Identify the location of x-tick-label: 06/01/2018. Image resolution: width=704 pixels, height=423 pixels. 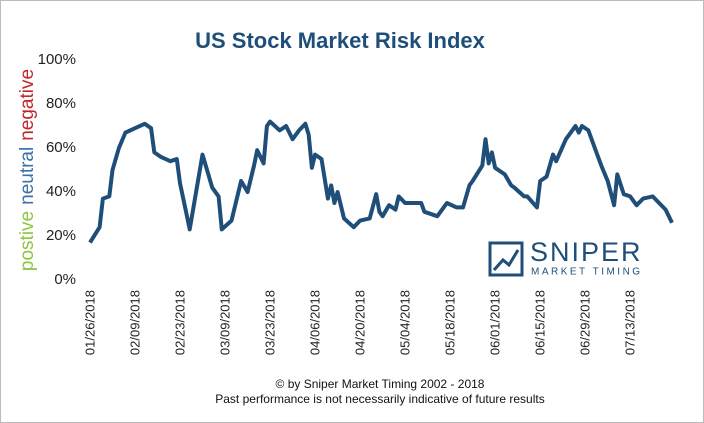
(495, 322).